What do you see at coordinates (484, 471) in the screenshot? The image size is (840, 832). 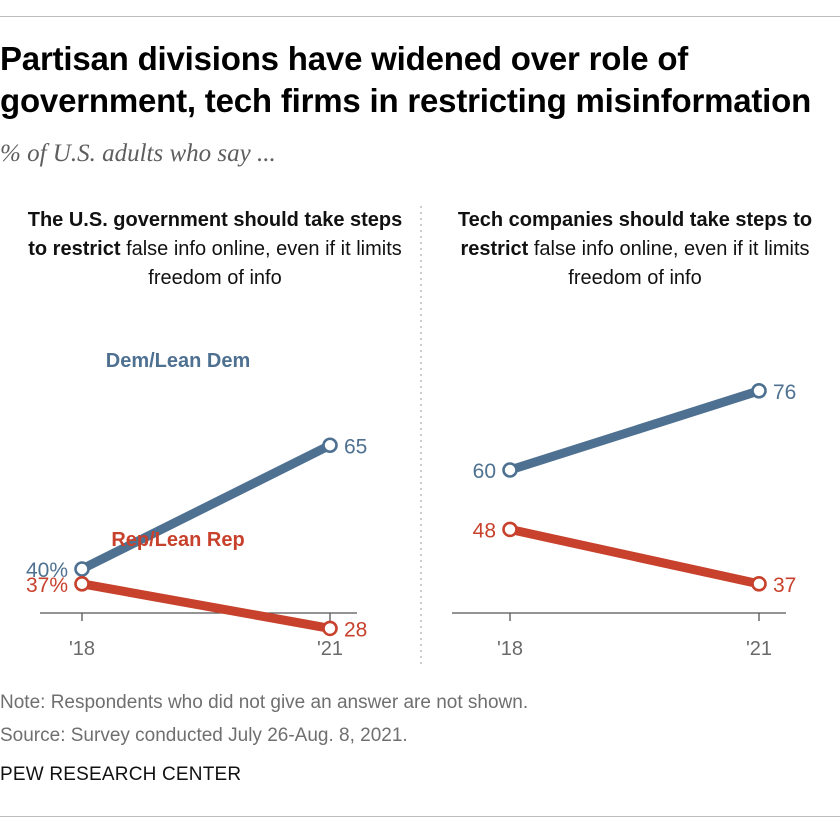 I see `data-label-dem: 60` at bounding box center [484, 471].